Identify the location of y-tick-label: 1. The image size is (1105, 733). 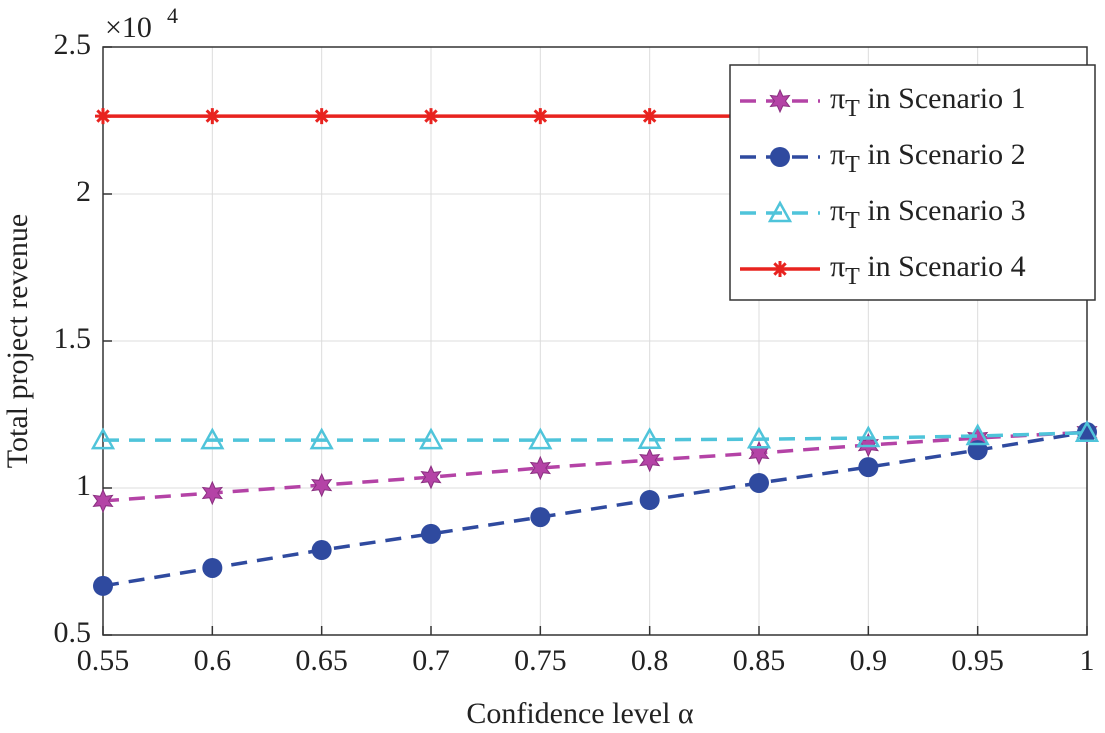
(83, 485).